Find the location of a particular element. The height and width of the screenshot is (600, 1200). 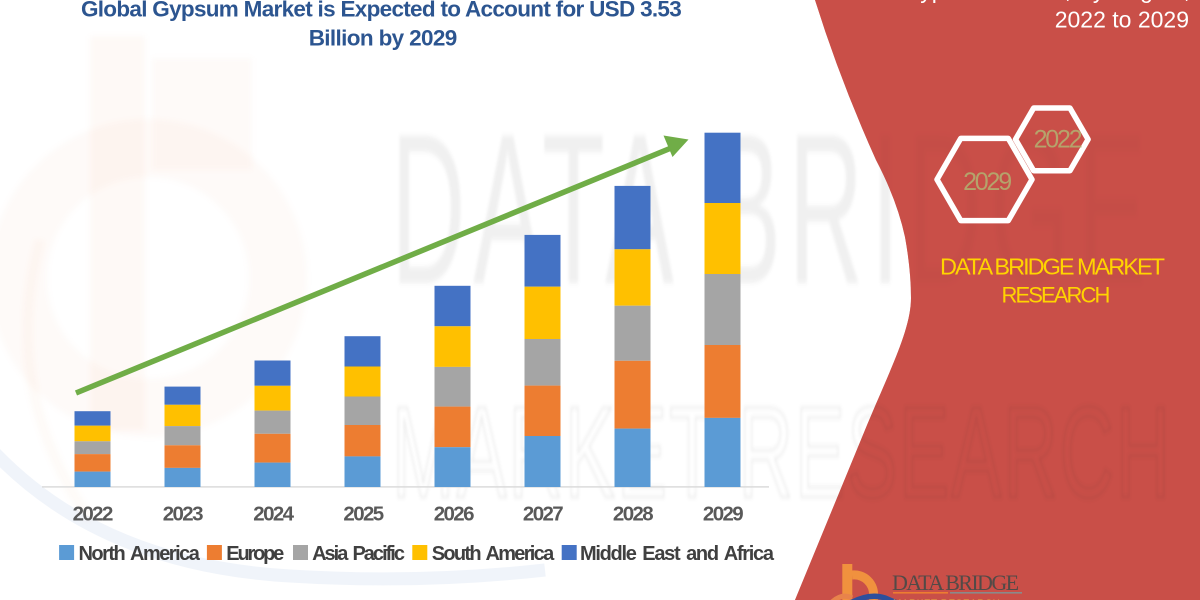

svg-text: Europe is located at coordinates (255, 554).